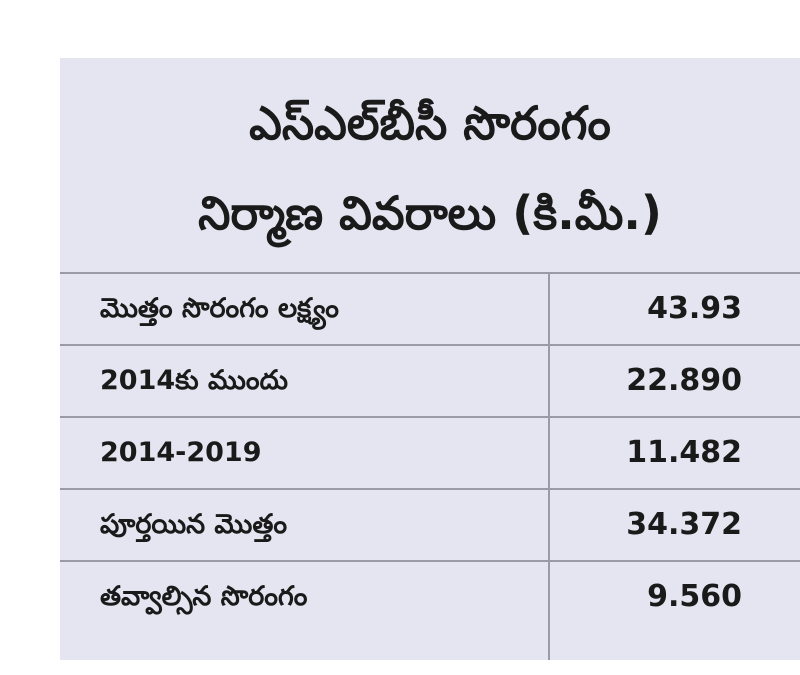  Describe the element at coordinates (684, 452) in the screenshot. I see `row-value: 11.482` at that location.